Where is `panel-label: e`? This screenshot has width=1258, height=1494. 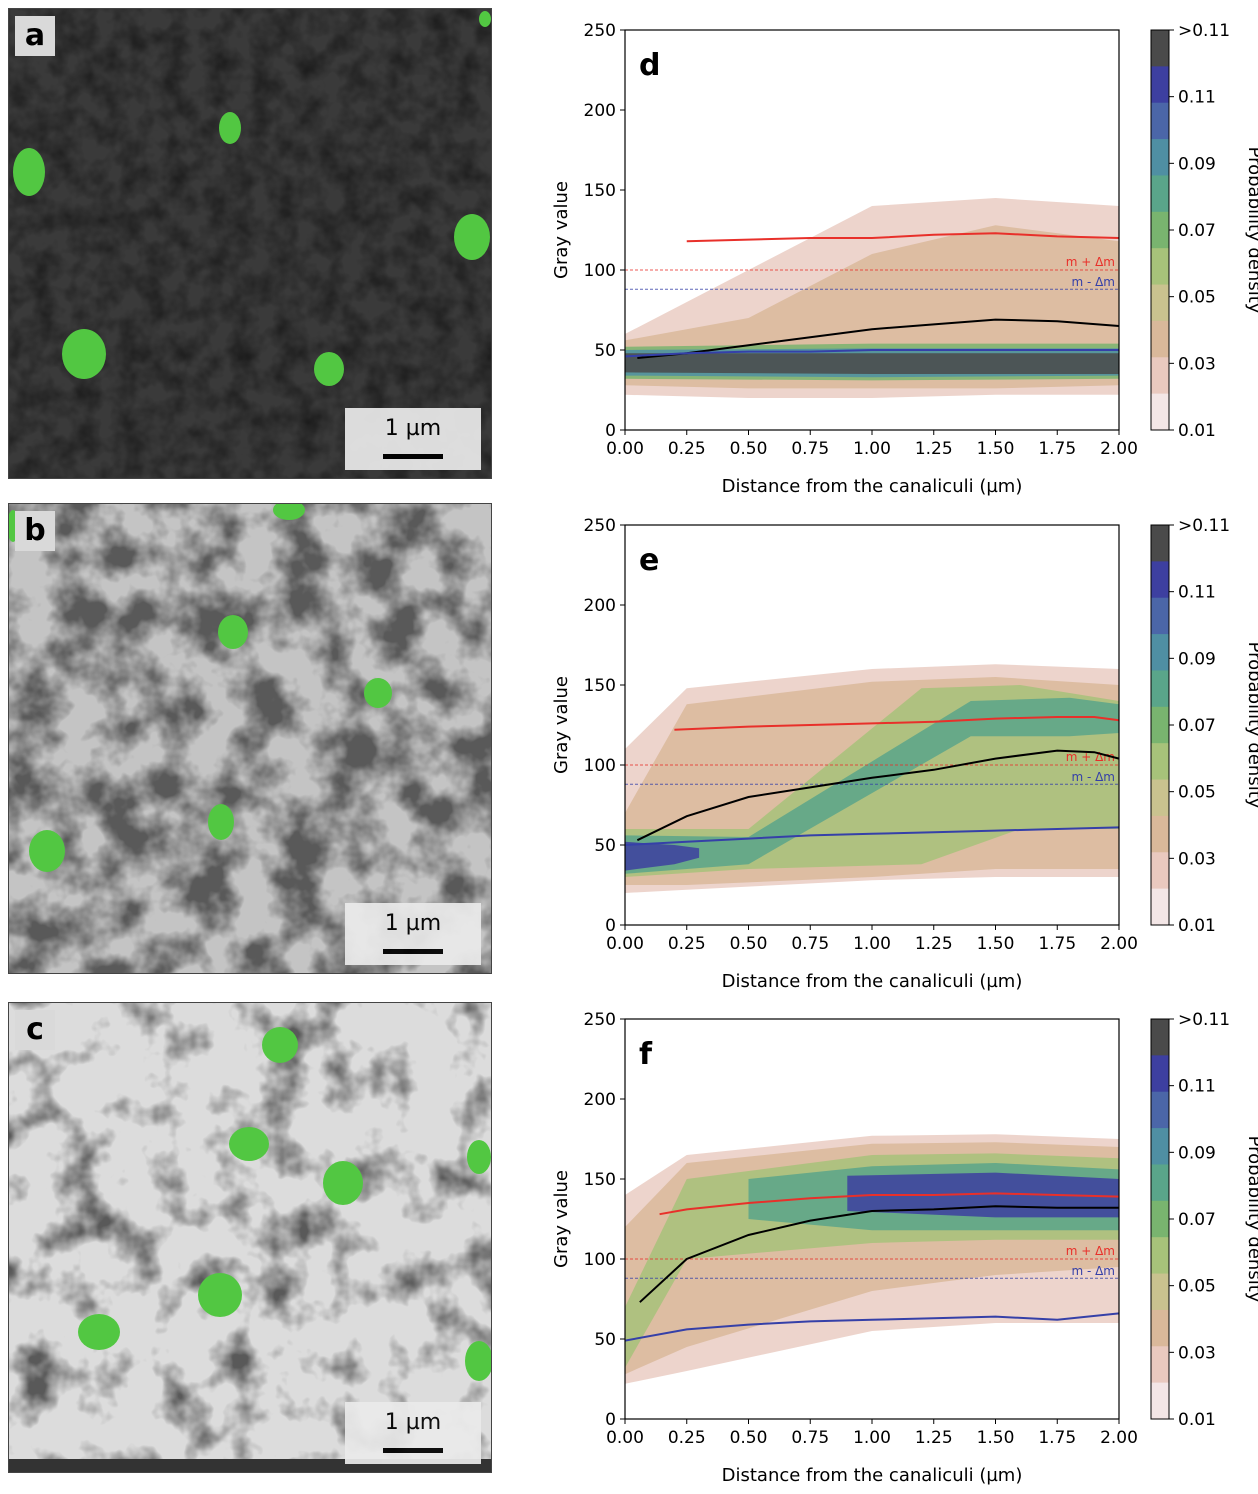
panel-label: e is located at coordinates (649, 560).